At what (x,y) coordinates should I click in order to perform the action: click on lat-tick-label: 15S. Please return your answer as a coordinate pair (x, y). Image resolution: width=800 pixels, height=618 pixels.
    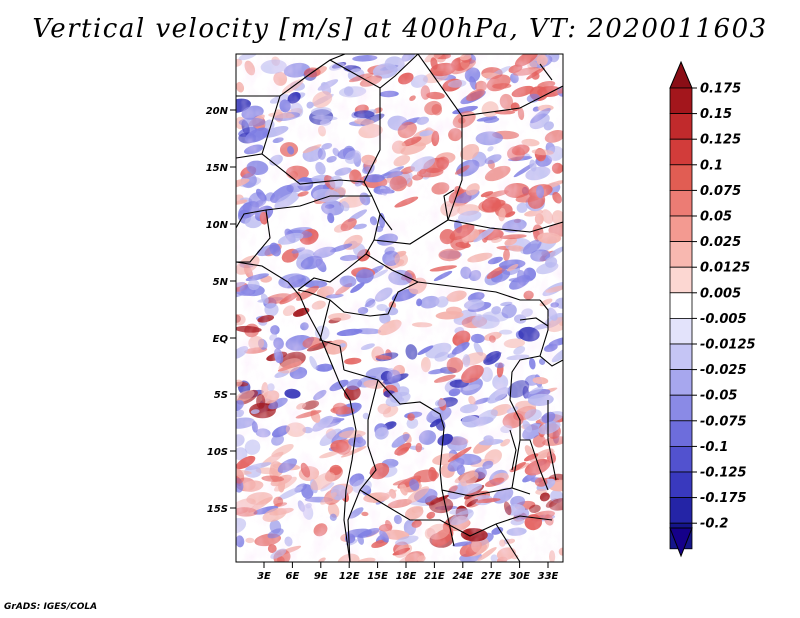
    Looking at the image, I should click on (217, 509).